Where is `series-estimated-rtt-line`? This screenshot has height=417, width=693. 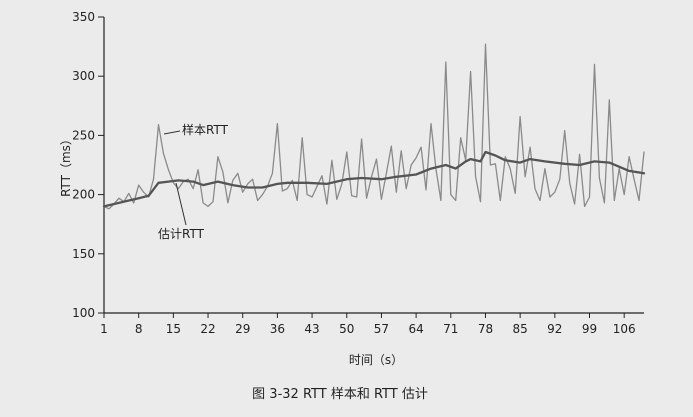 series-estimated-rtt-line is located at coordinates (374, 179).